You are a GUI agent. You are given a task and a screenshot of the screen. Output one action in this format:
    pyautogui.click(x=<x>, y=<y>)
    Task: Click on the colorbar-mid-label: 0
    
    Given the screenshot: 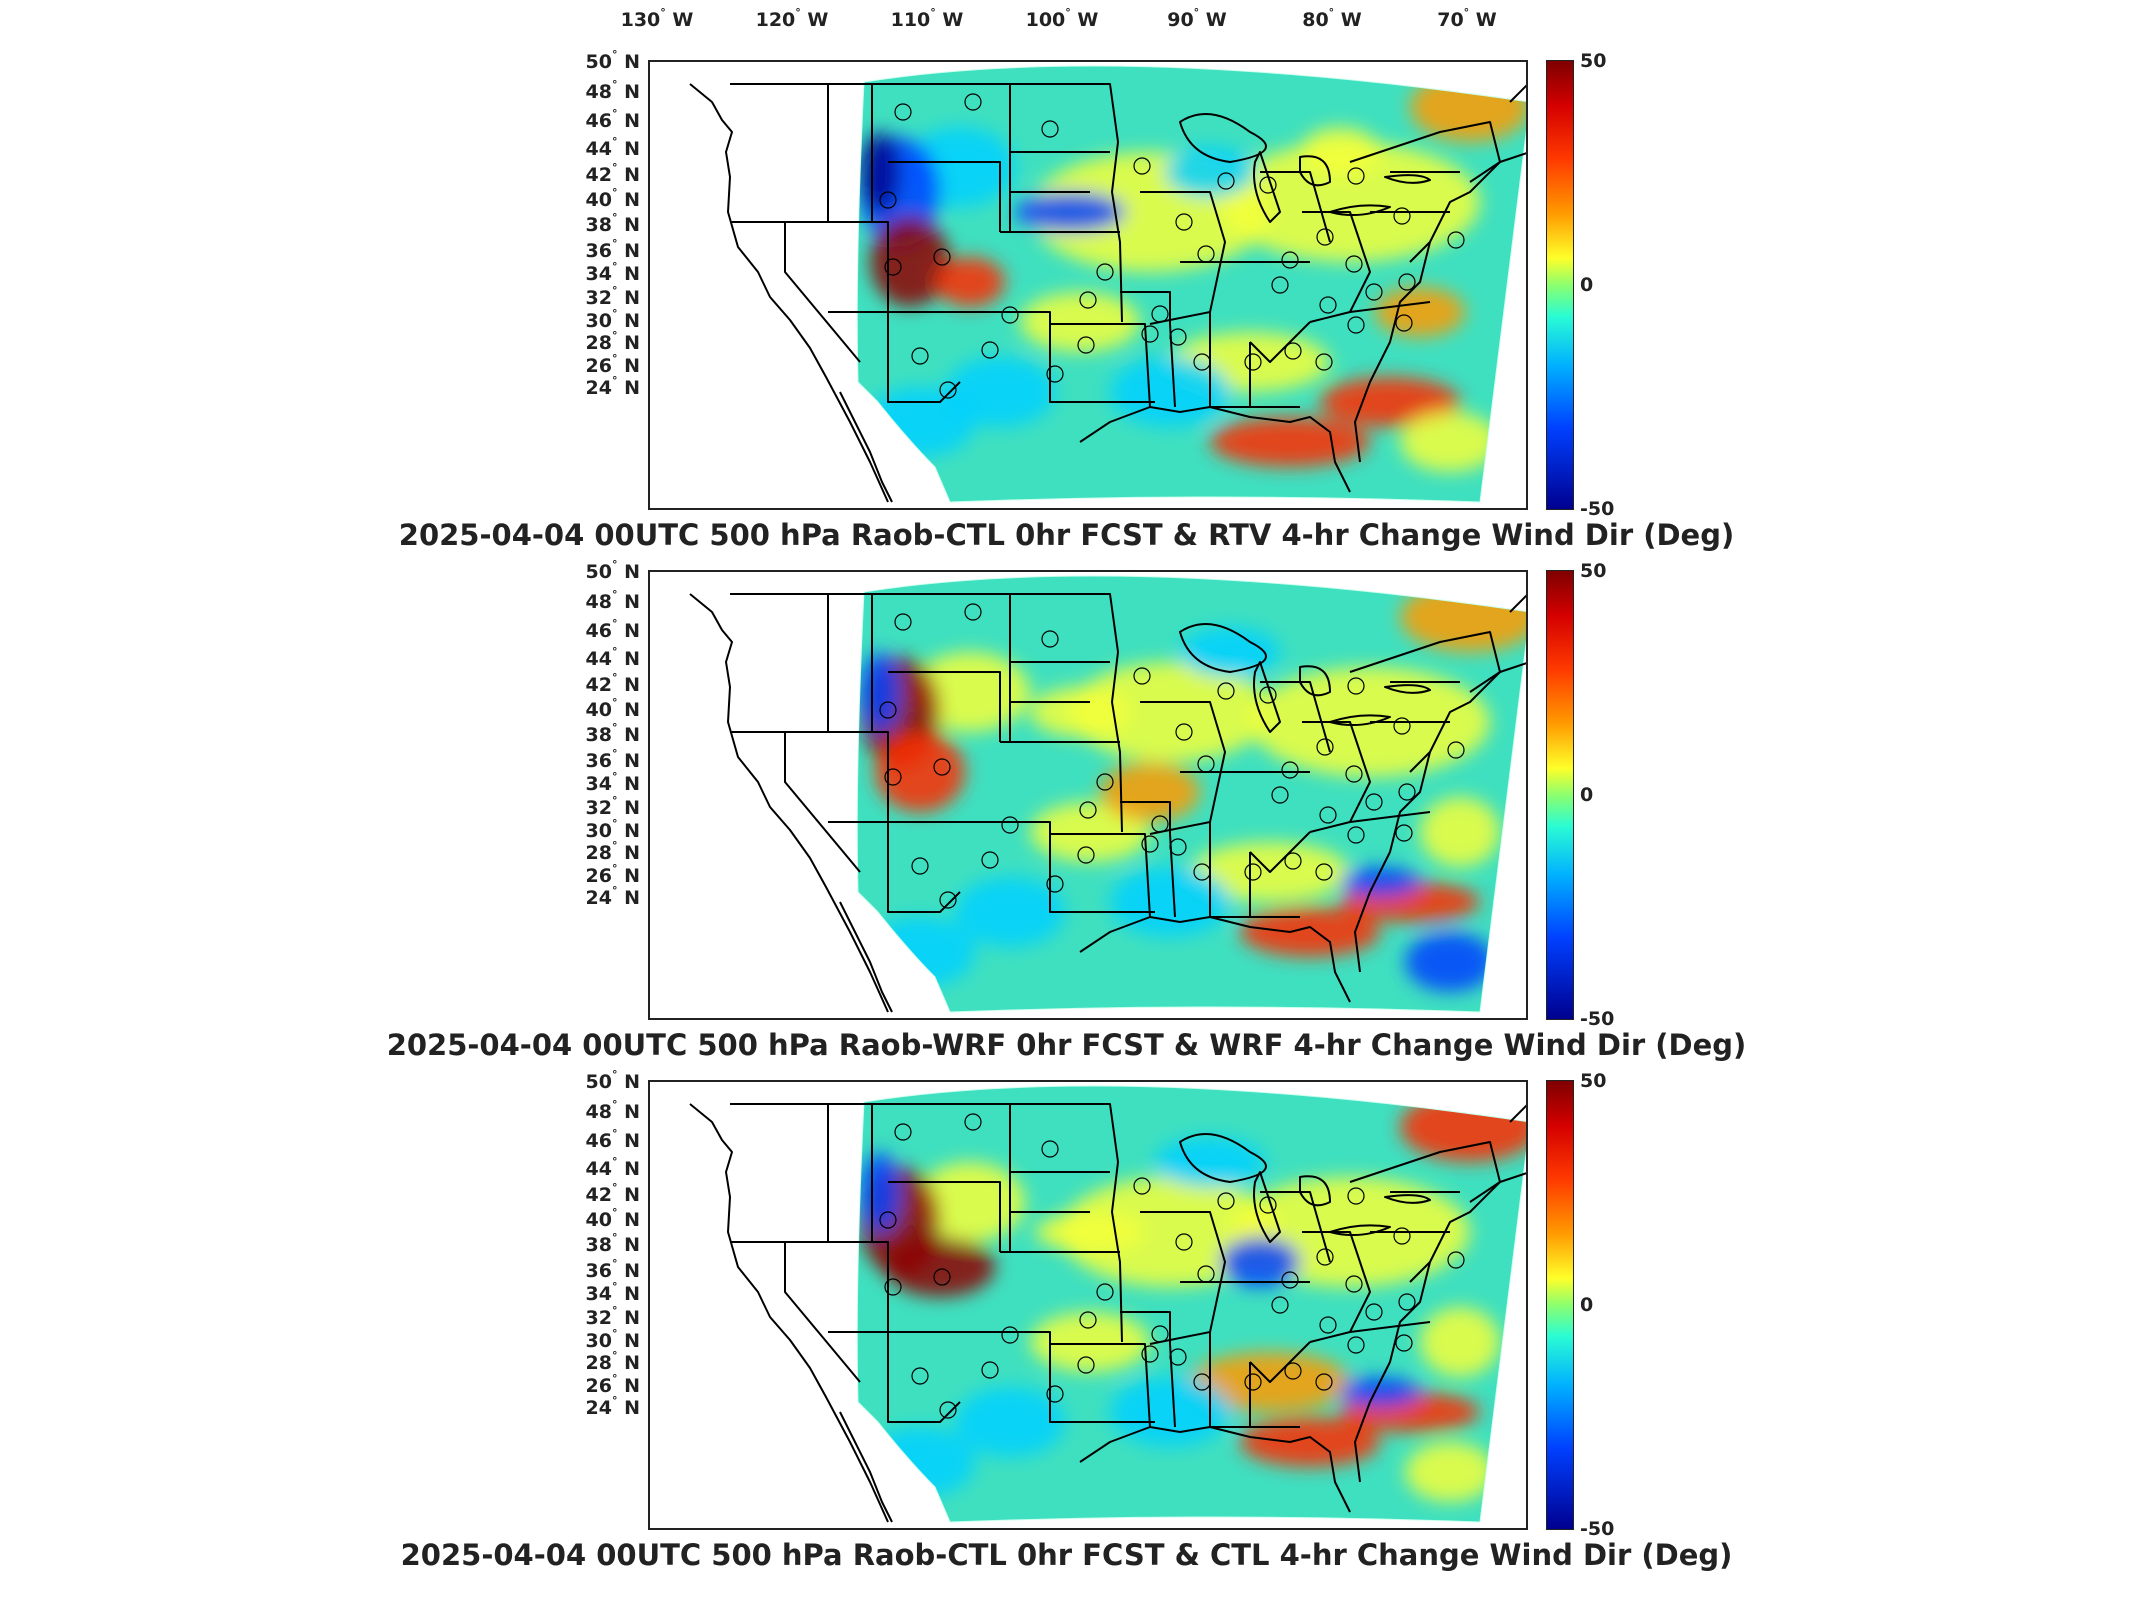 What is the action you would take?
    pyautogui.click(x=1587, y=1305)
    